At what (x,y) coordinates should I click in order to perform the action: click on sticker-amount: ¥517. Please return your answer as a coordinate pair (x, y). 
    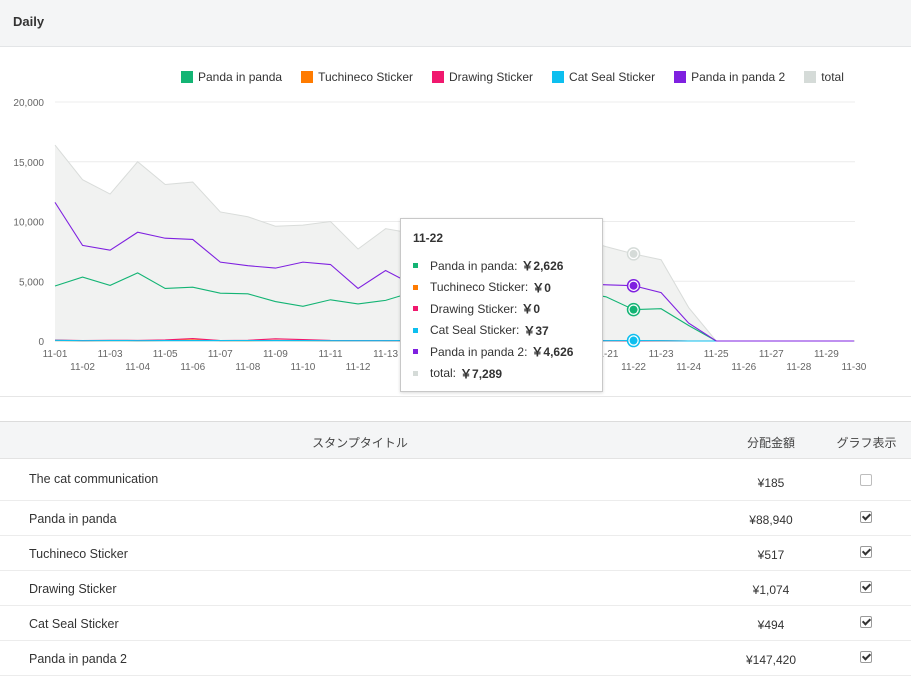
    Looking at the image, I should click on (771, 555).